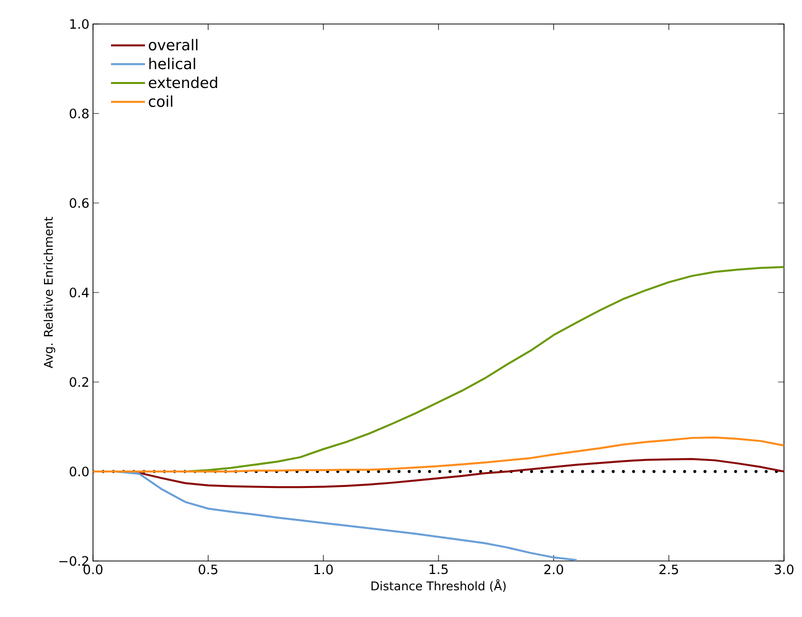 The width and height of the screenshot is (802, 617). I want to click on y-tick-label: 0.2, so click(79, 382).